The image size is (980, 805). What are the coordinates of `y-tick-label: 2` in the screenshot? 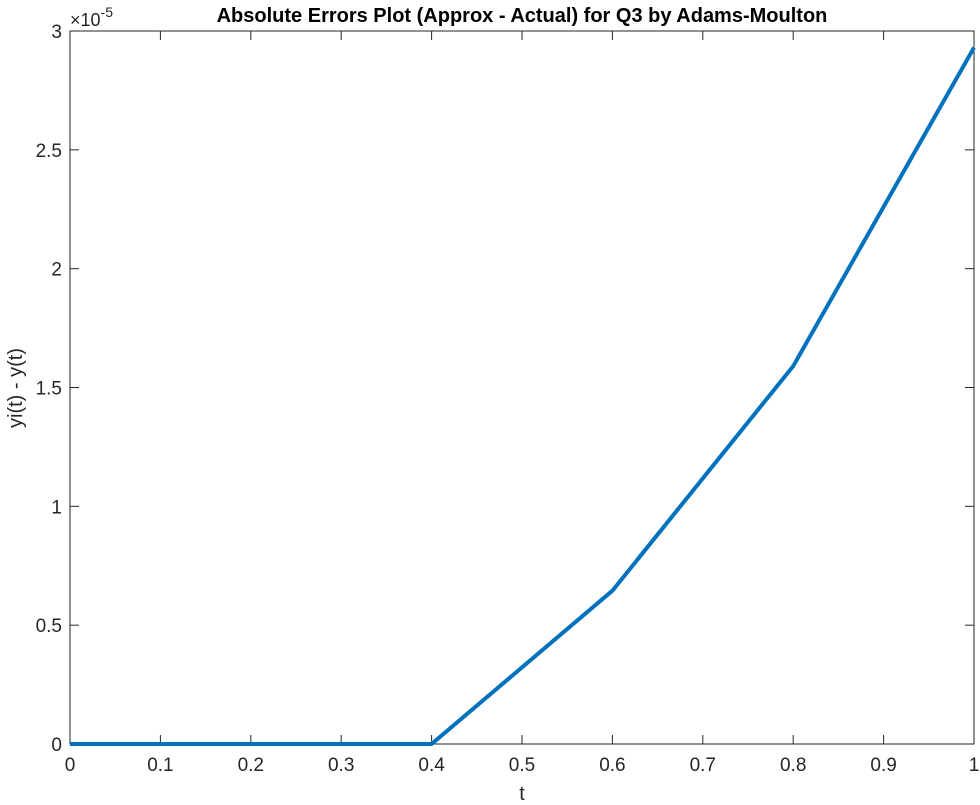 It's located at (56, 270).